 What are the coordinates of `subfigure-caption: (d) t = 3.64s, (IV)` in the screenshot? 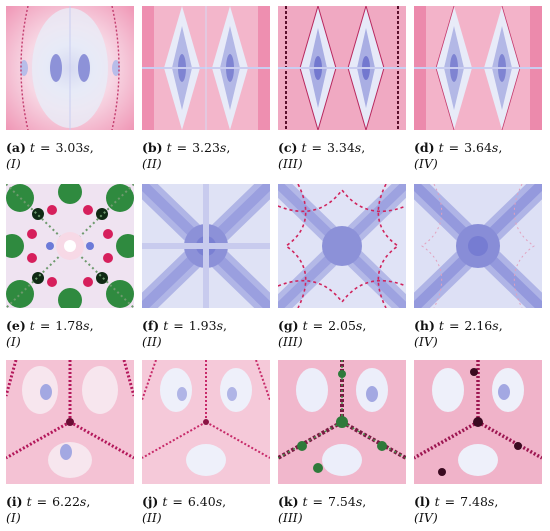 It's located at (458, 155).